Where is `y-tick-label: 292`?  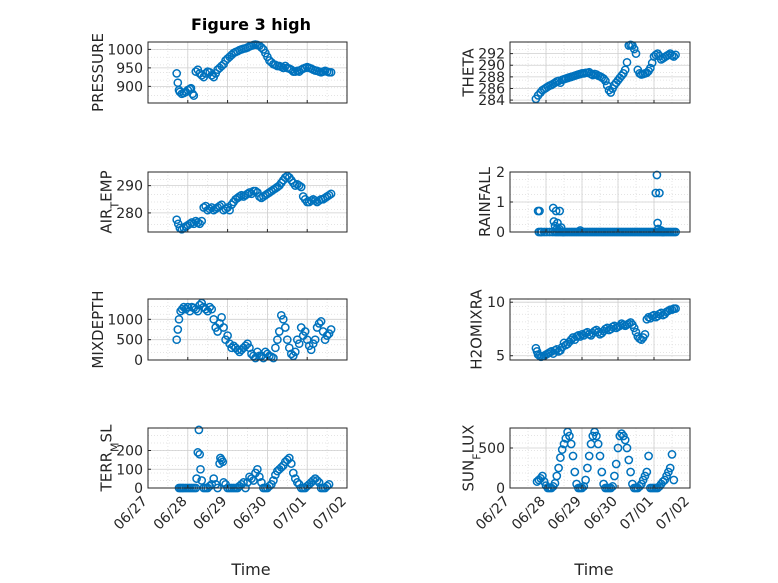
y-tick-label: 292 is located at coordinates (491, 55).